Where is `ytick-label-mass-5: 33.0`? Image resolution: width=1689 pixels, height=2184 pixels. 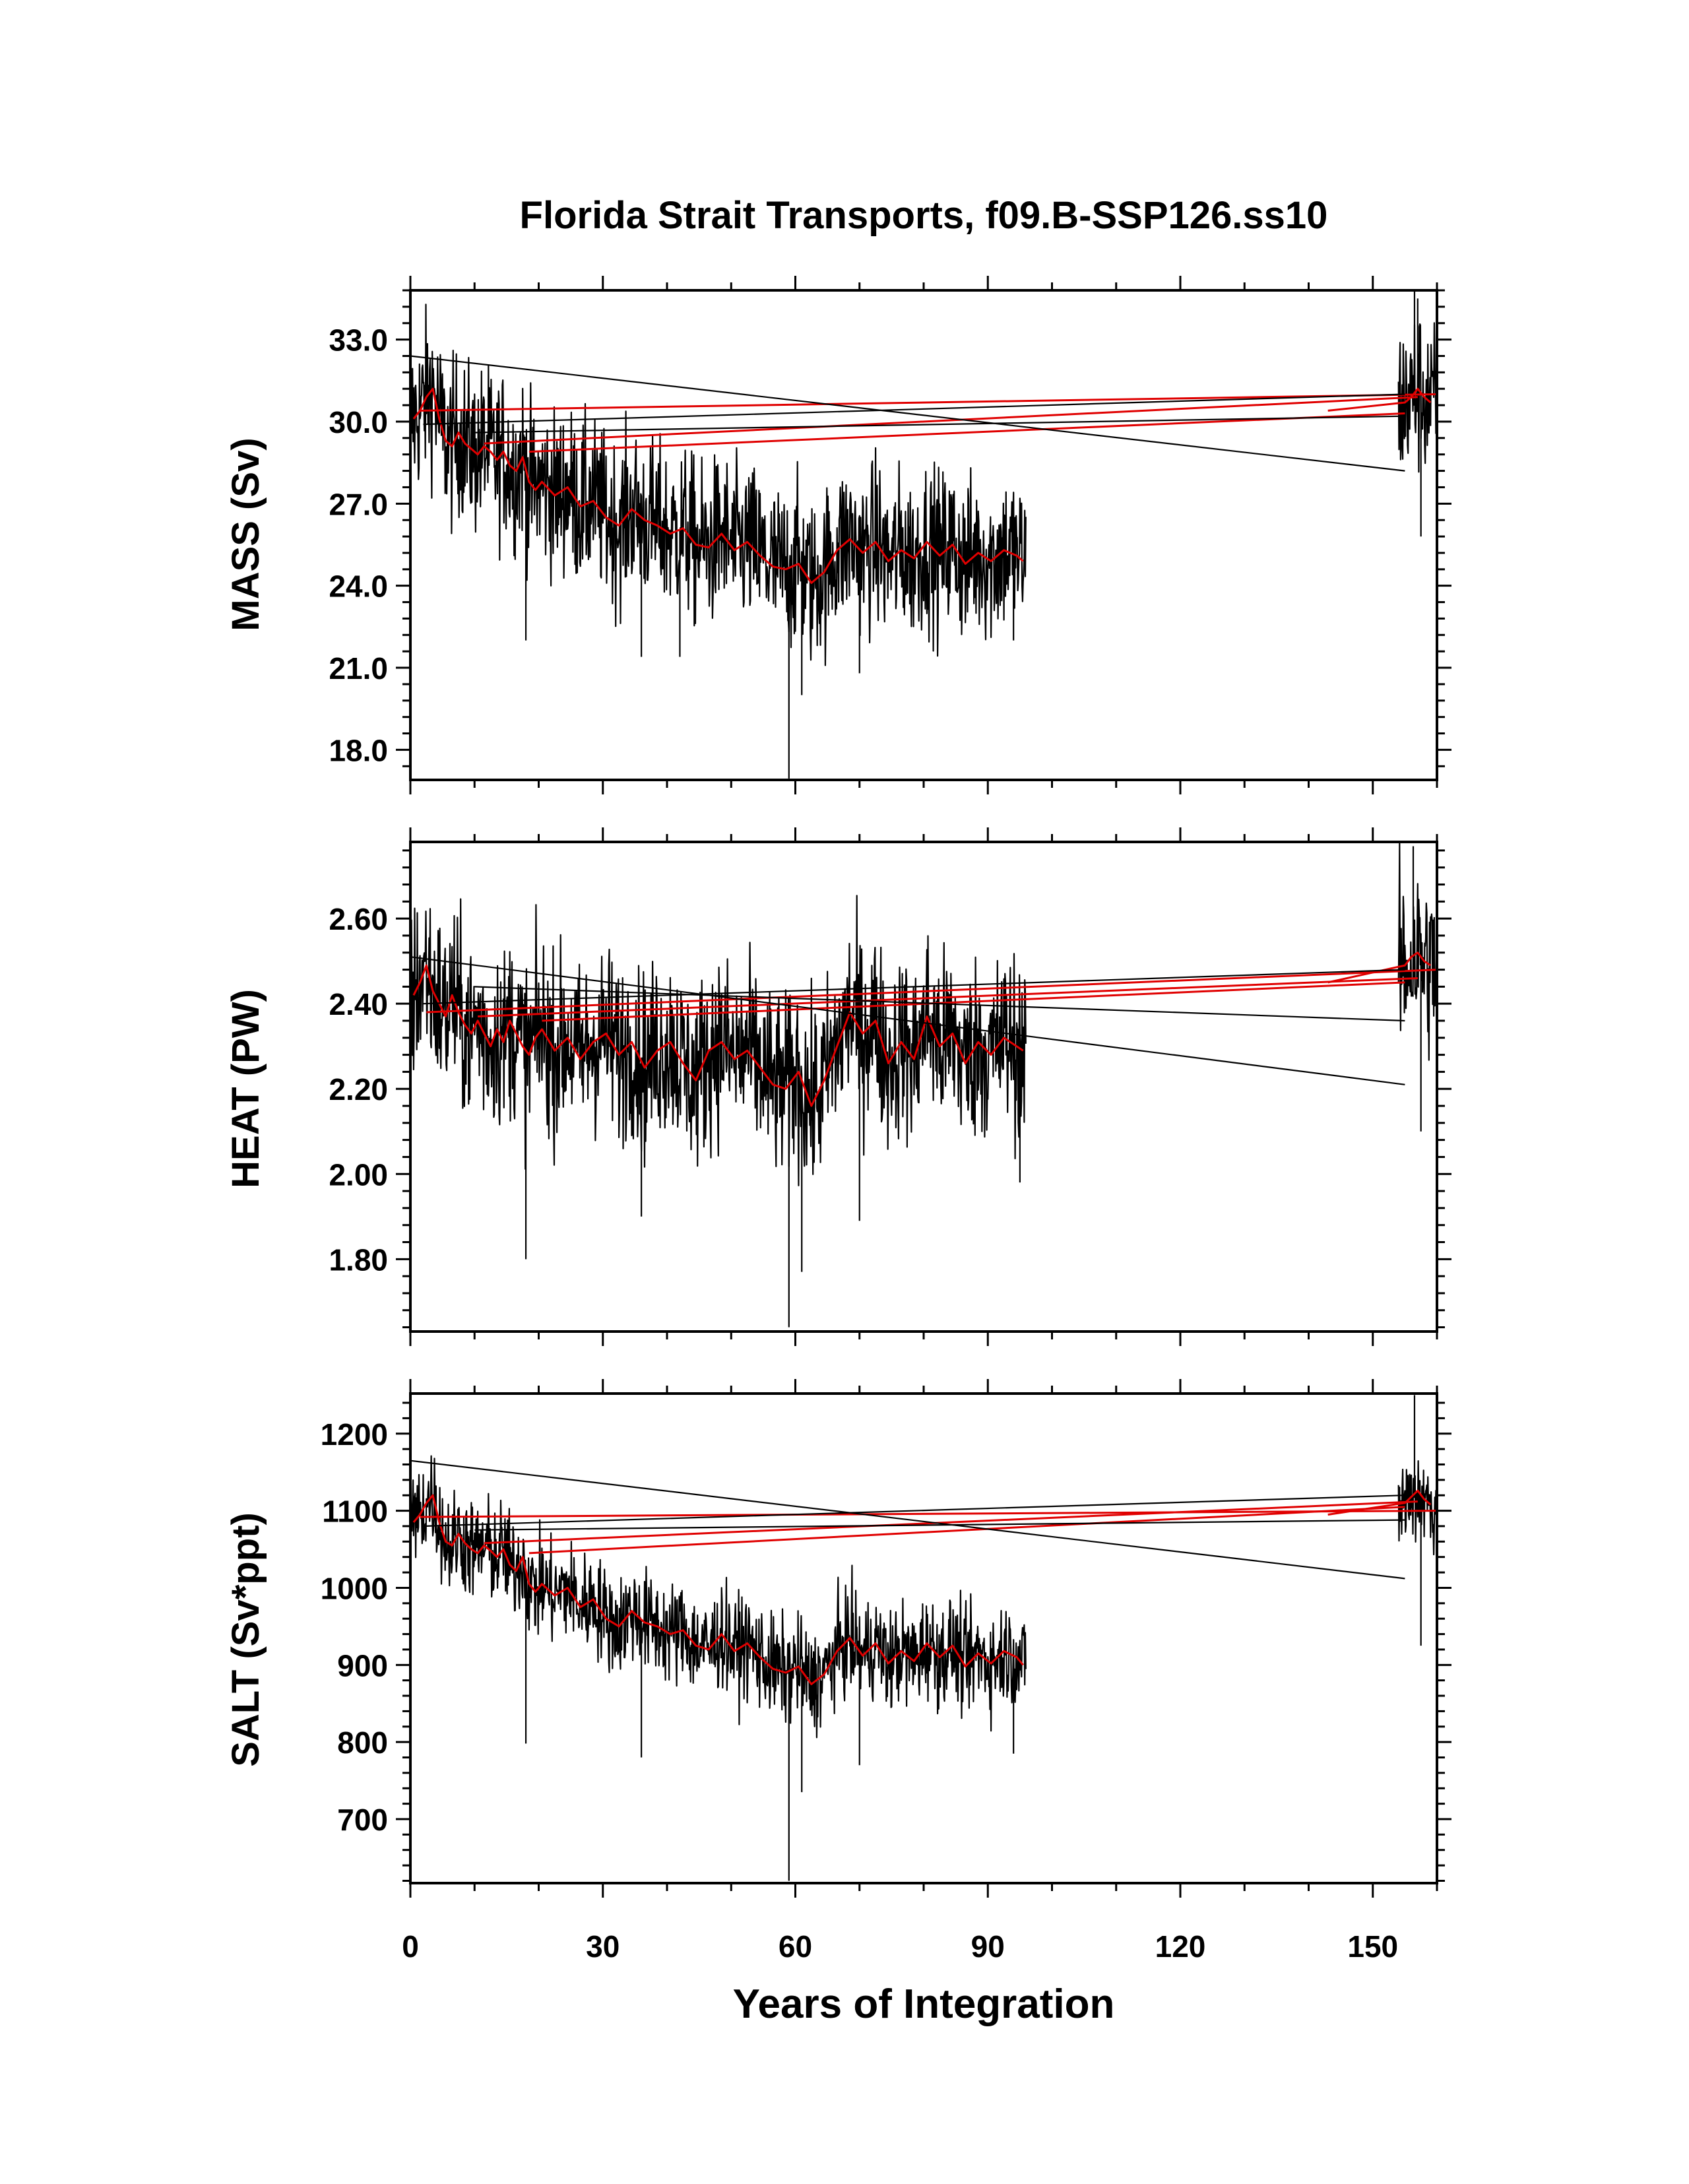 ytick-label-mass-5: 33.0 is located at coordinates (358, 340).